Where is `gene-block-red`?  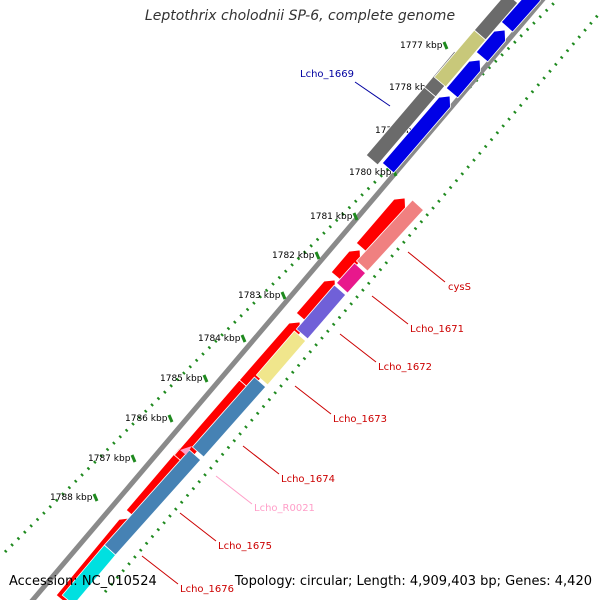 gene-block-red is located at coordinates (345, 266).